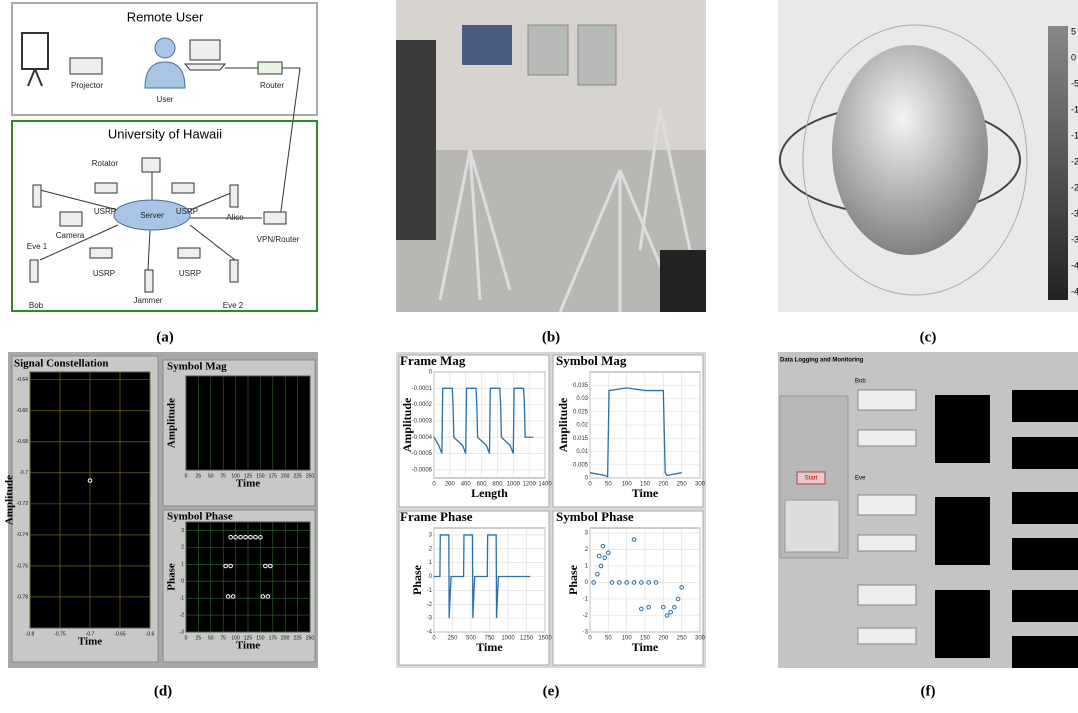 The width and height of the screenshot is (1078, 713). Describe the element at coordinates (582, 426) in the screenshot. I see `y-tick-label: 0.02` at that location.